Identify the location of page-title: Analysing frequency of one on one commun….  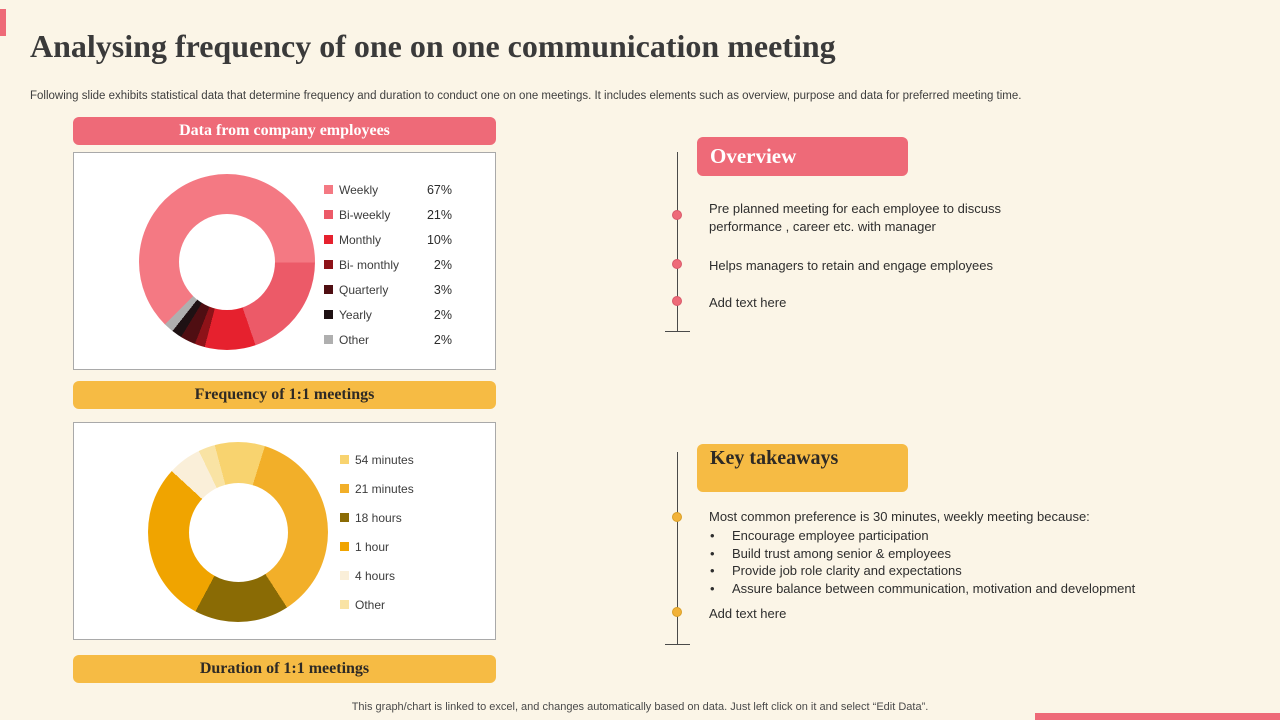
(433, 46).